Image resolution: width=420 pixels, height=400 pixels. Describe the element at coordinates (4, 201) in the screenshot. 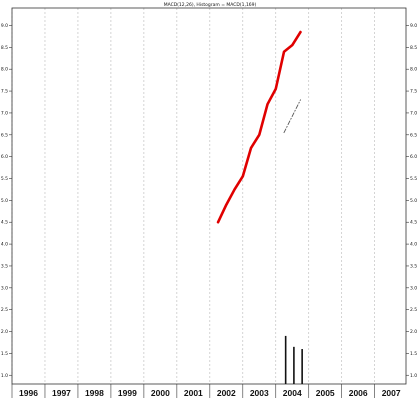

I see `y-tick-label-left: 5.0` at that location.